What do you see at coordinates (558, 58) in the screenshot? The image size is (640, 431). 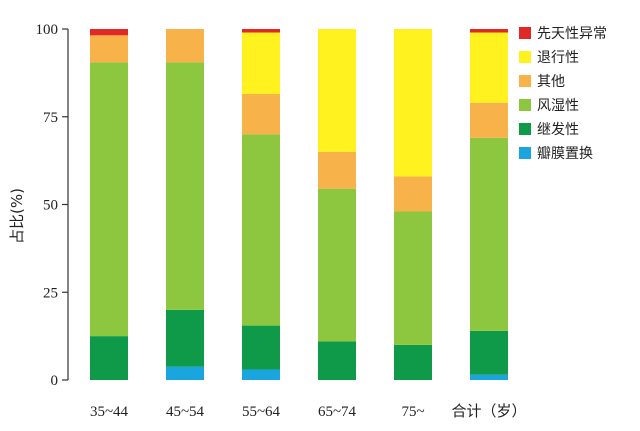 I see `legend-label: 退行性` at bounding box center [558, 58].